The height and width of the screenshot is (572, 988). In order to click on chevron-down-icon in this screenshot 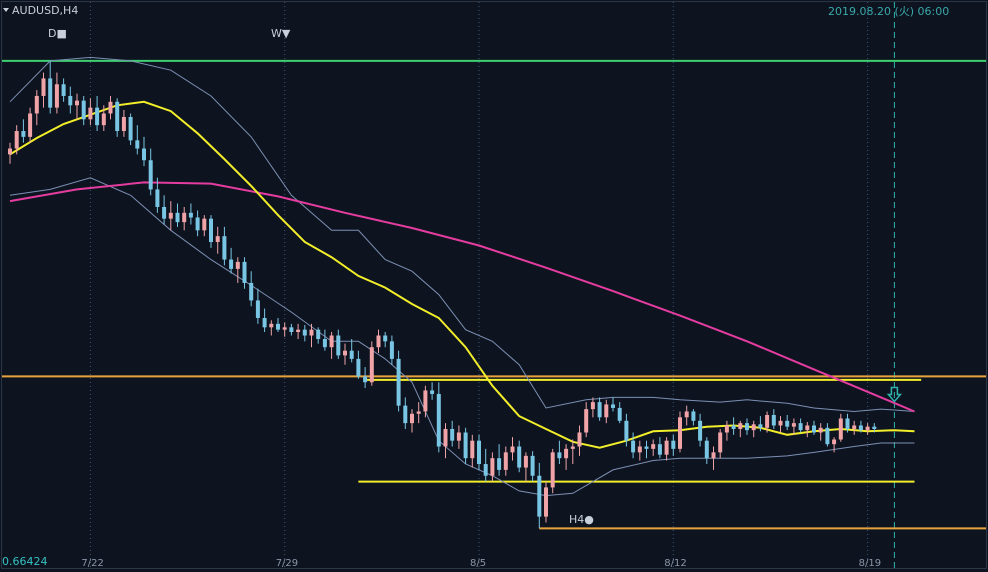, I will do `click(6, 10)`.